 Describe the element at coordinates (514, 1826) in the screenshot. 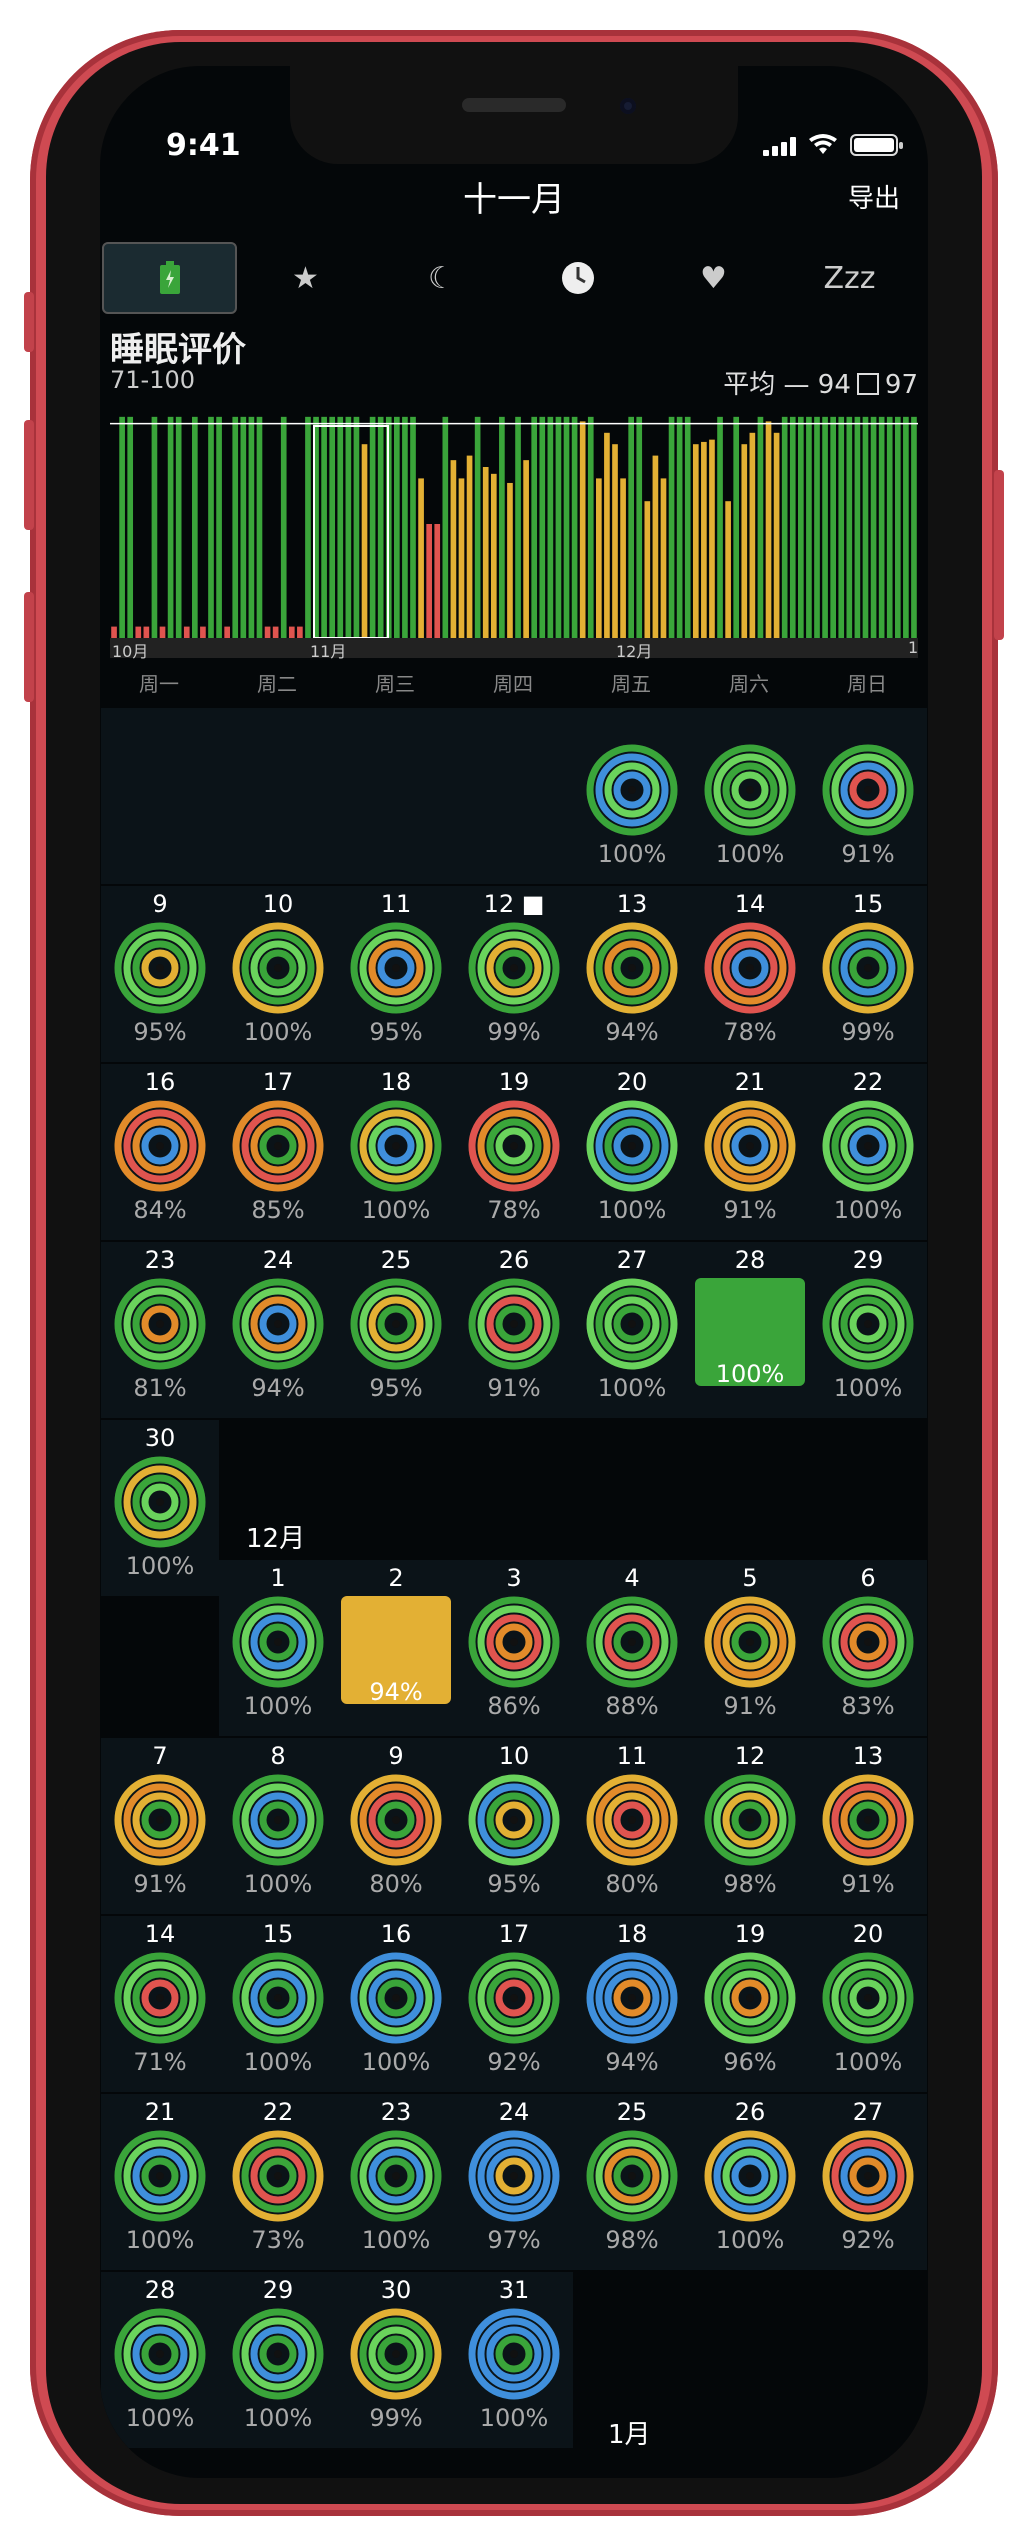

I see `calendar-day-cell: 10 95%` at that location.